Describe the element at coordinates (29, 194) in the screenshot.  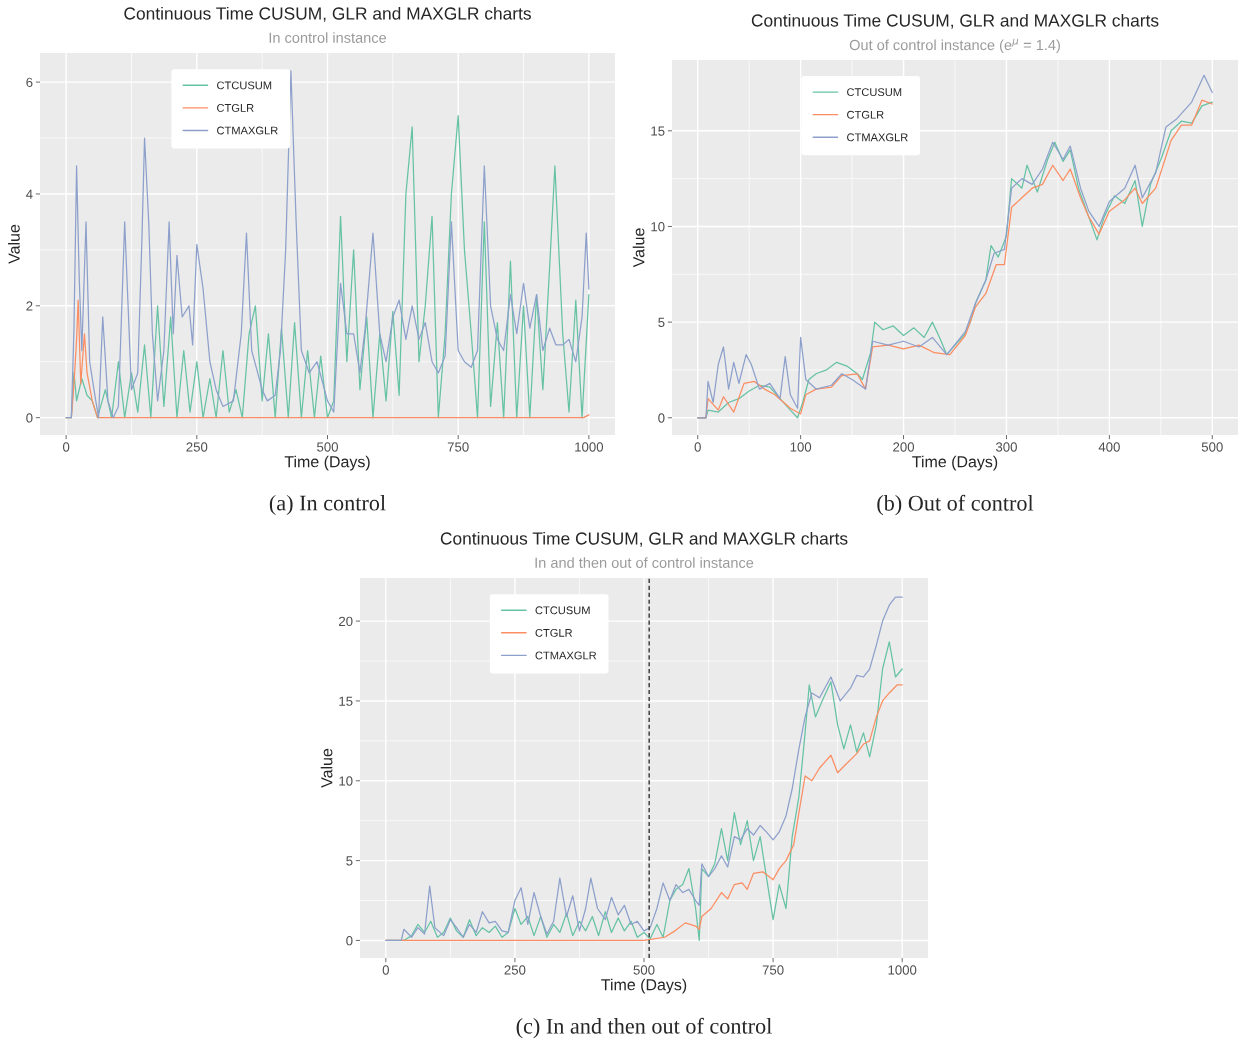
I see `y-tick-label: 4` at that location.